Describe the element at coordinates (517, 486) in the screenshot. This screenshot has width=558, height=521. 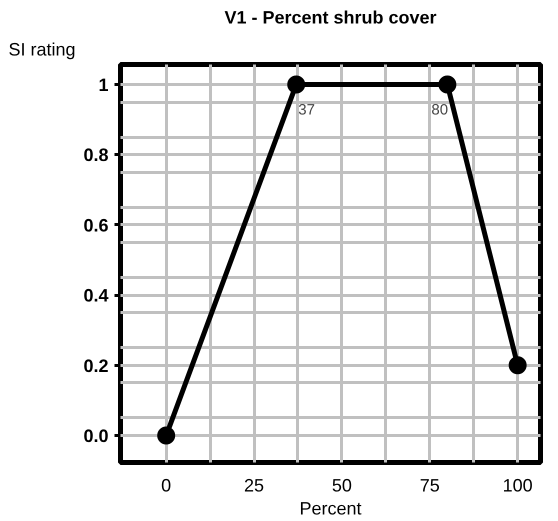
I see `x-tick-label: 100` at that location.